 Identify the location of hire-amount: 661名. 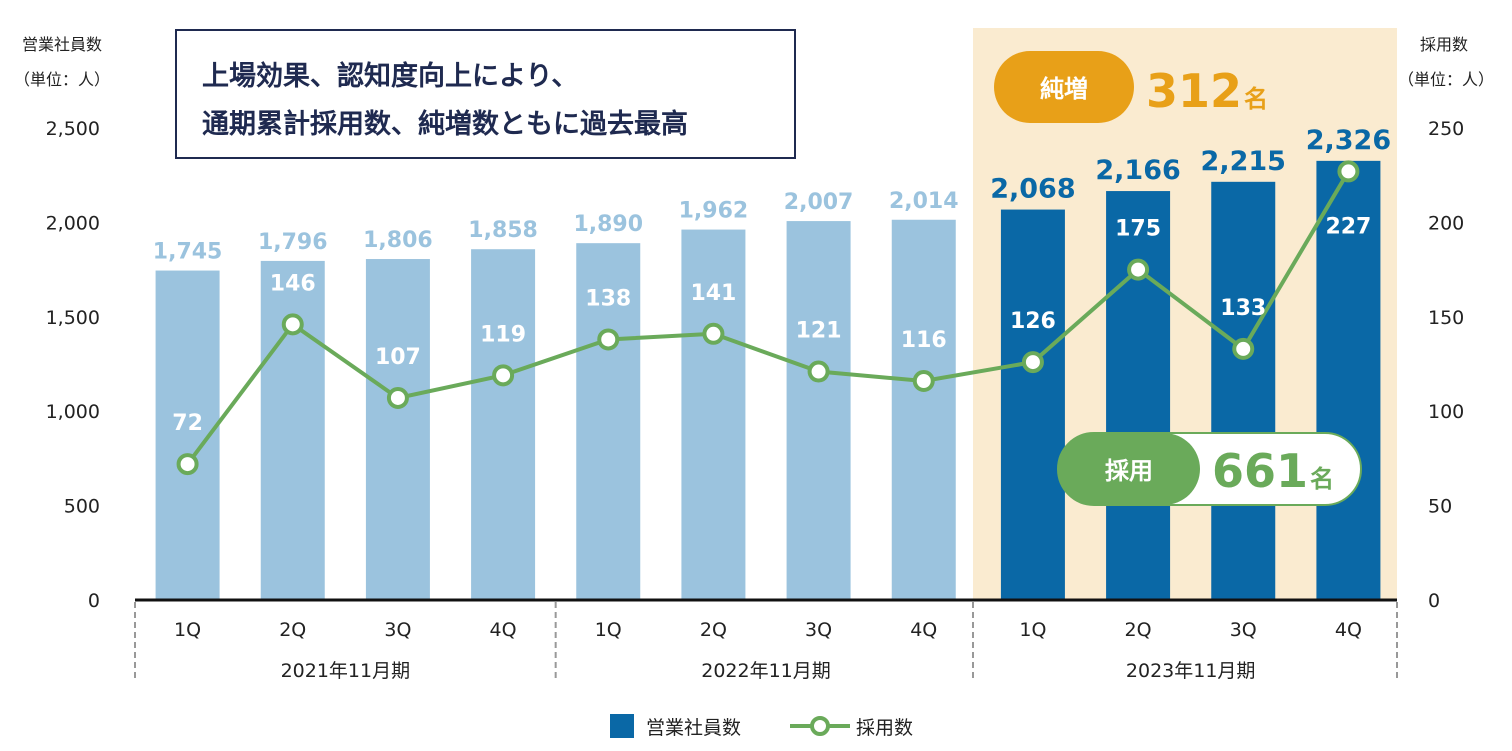
(1273, 471).